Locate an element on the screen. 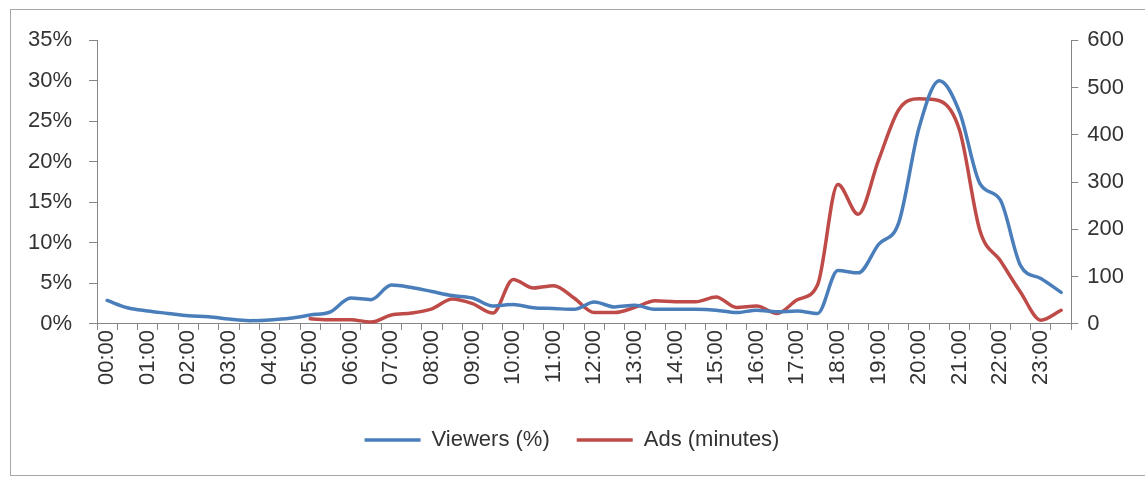  y-tick-label: 25% is located at coordinates (50, 120).